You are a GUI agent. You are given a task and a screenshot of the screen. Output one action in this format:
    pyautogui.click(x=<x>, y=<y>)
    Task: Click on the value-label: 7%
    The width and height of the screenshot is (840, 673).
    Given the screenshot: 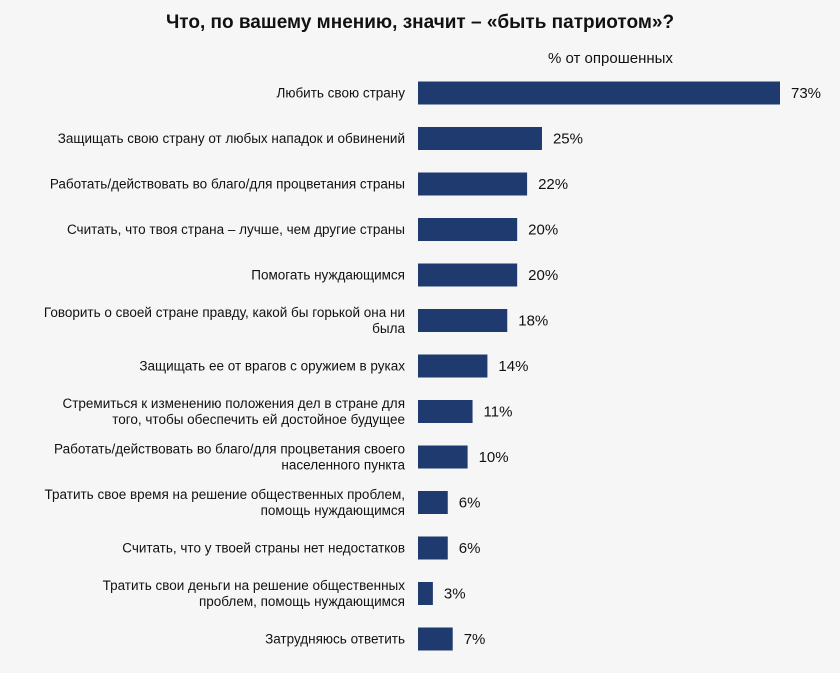 What is the action you would take?
    pyautogui.click(x=475, y=639)
    